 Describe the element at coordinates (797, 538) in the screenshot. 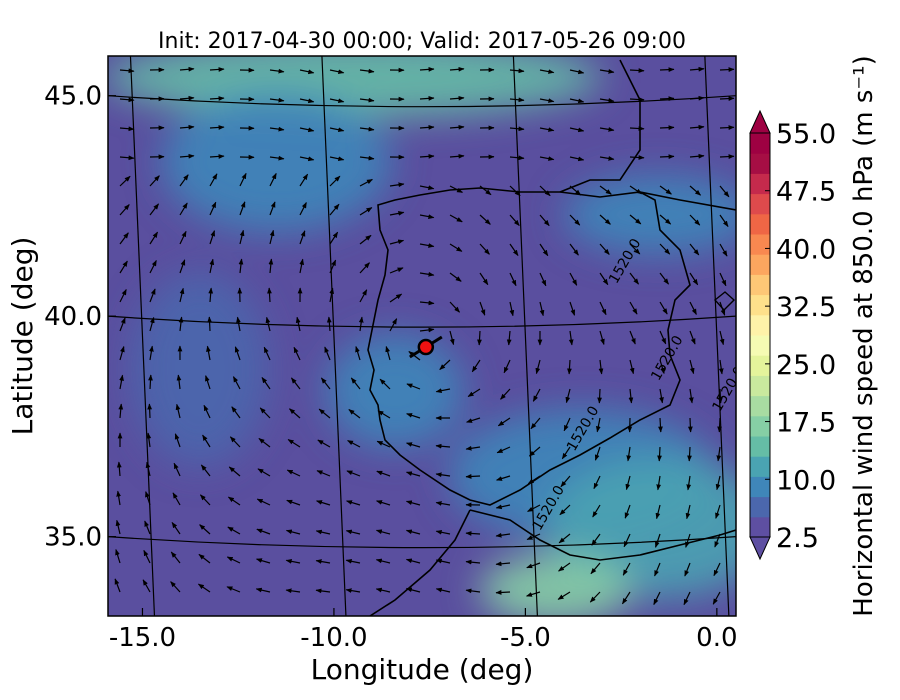

I see `colorbar-tick-label: 2.5` at that location.